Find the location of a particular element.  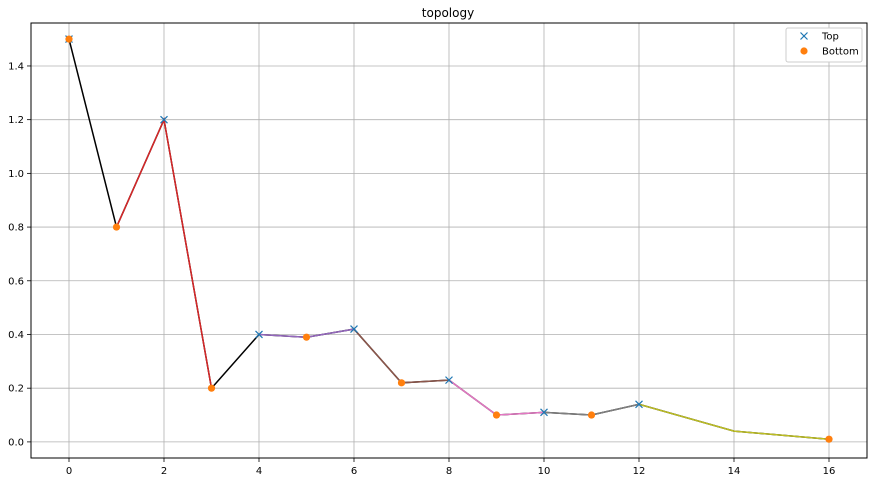

y-tick-label: 1.2 is located at coordinates (16, 120).